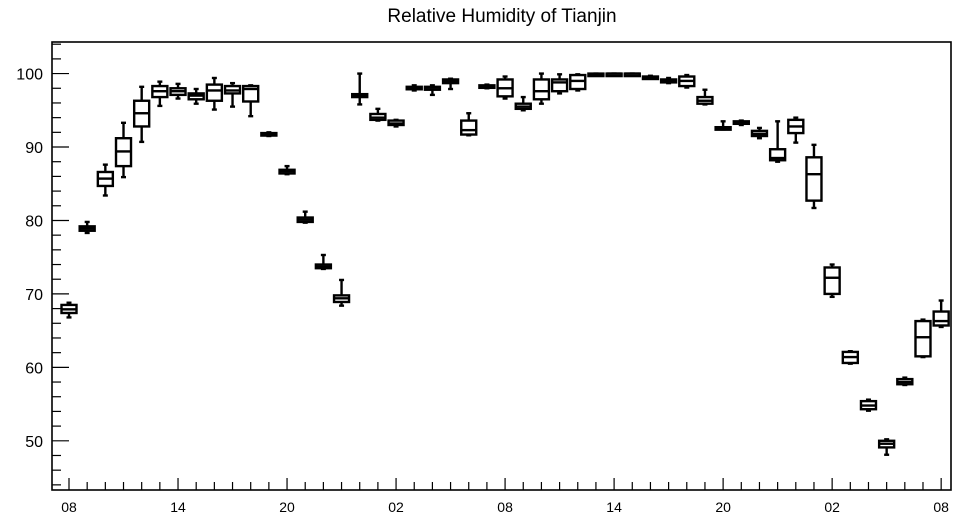 This screenshot has height=520, width=957. What do you see at coordinates (501, 16) in the screenshot?
I see `chart-title: Relative Humidity of Tianjin` at bounding box center [501, 16].